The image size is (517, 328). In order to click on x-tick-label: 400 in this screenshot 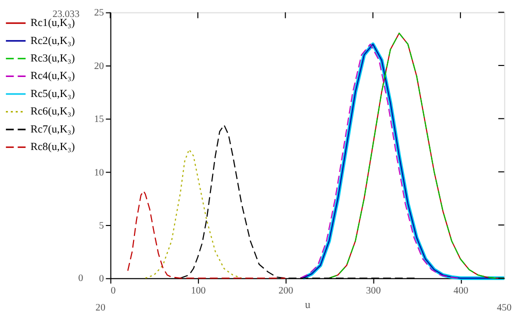, I will do `click(461, 290)`.